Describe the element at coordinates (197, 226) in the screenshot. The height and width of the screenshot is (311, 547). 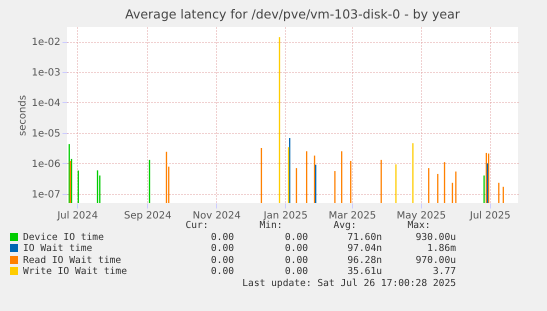
I see `text: Cur:` at that location.